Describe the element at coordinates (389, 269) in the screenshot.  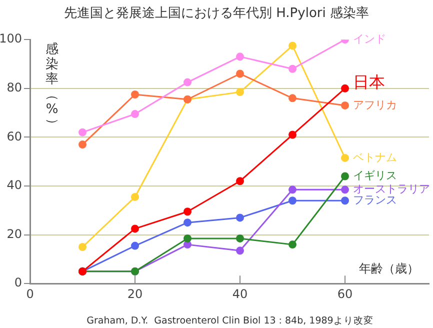
I see `x-axis-title: 年齢（歳）` at that location.